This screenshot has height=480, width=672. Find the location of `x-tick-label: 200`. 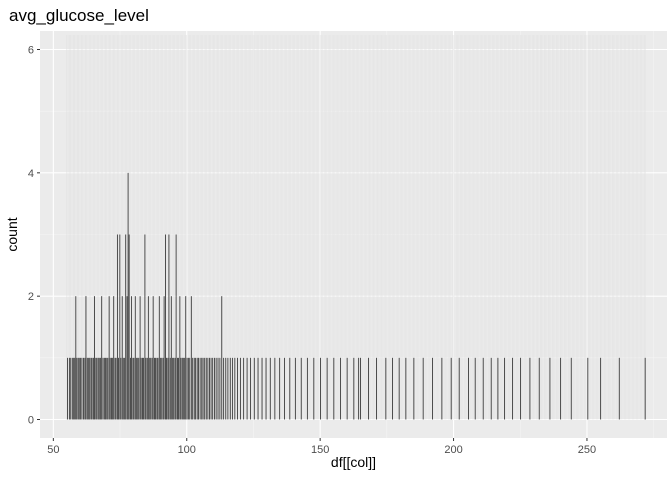

x-tick-label: 200 is located at coordinates (453, 450).